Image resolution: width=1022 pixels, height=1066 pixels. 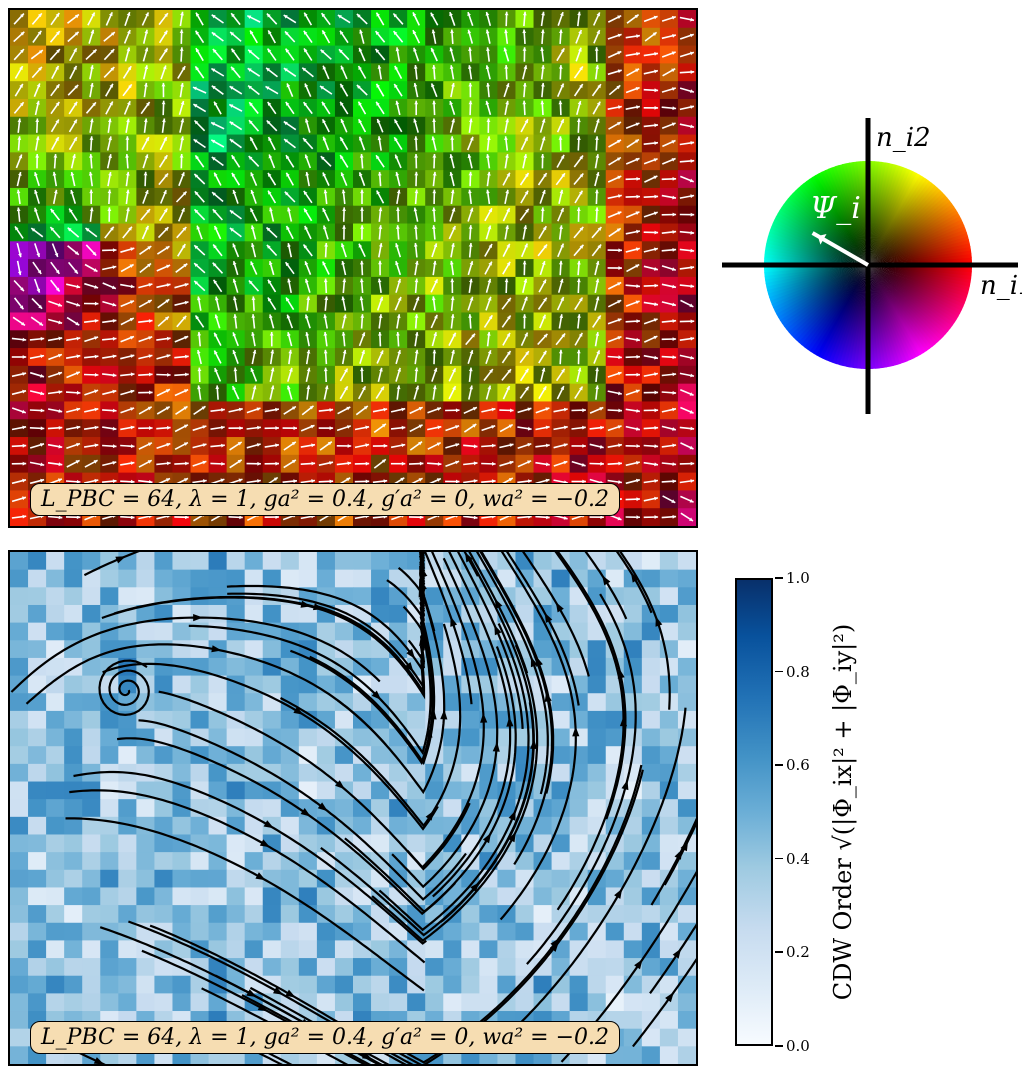 What do you see at coordinates (843, 812) in the screenshot?
I see `colorbar-label: CDW Order √(|Φ_ix|² + |Φ_iy|²)` at bounding box center [843, 812].